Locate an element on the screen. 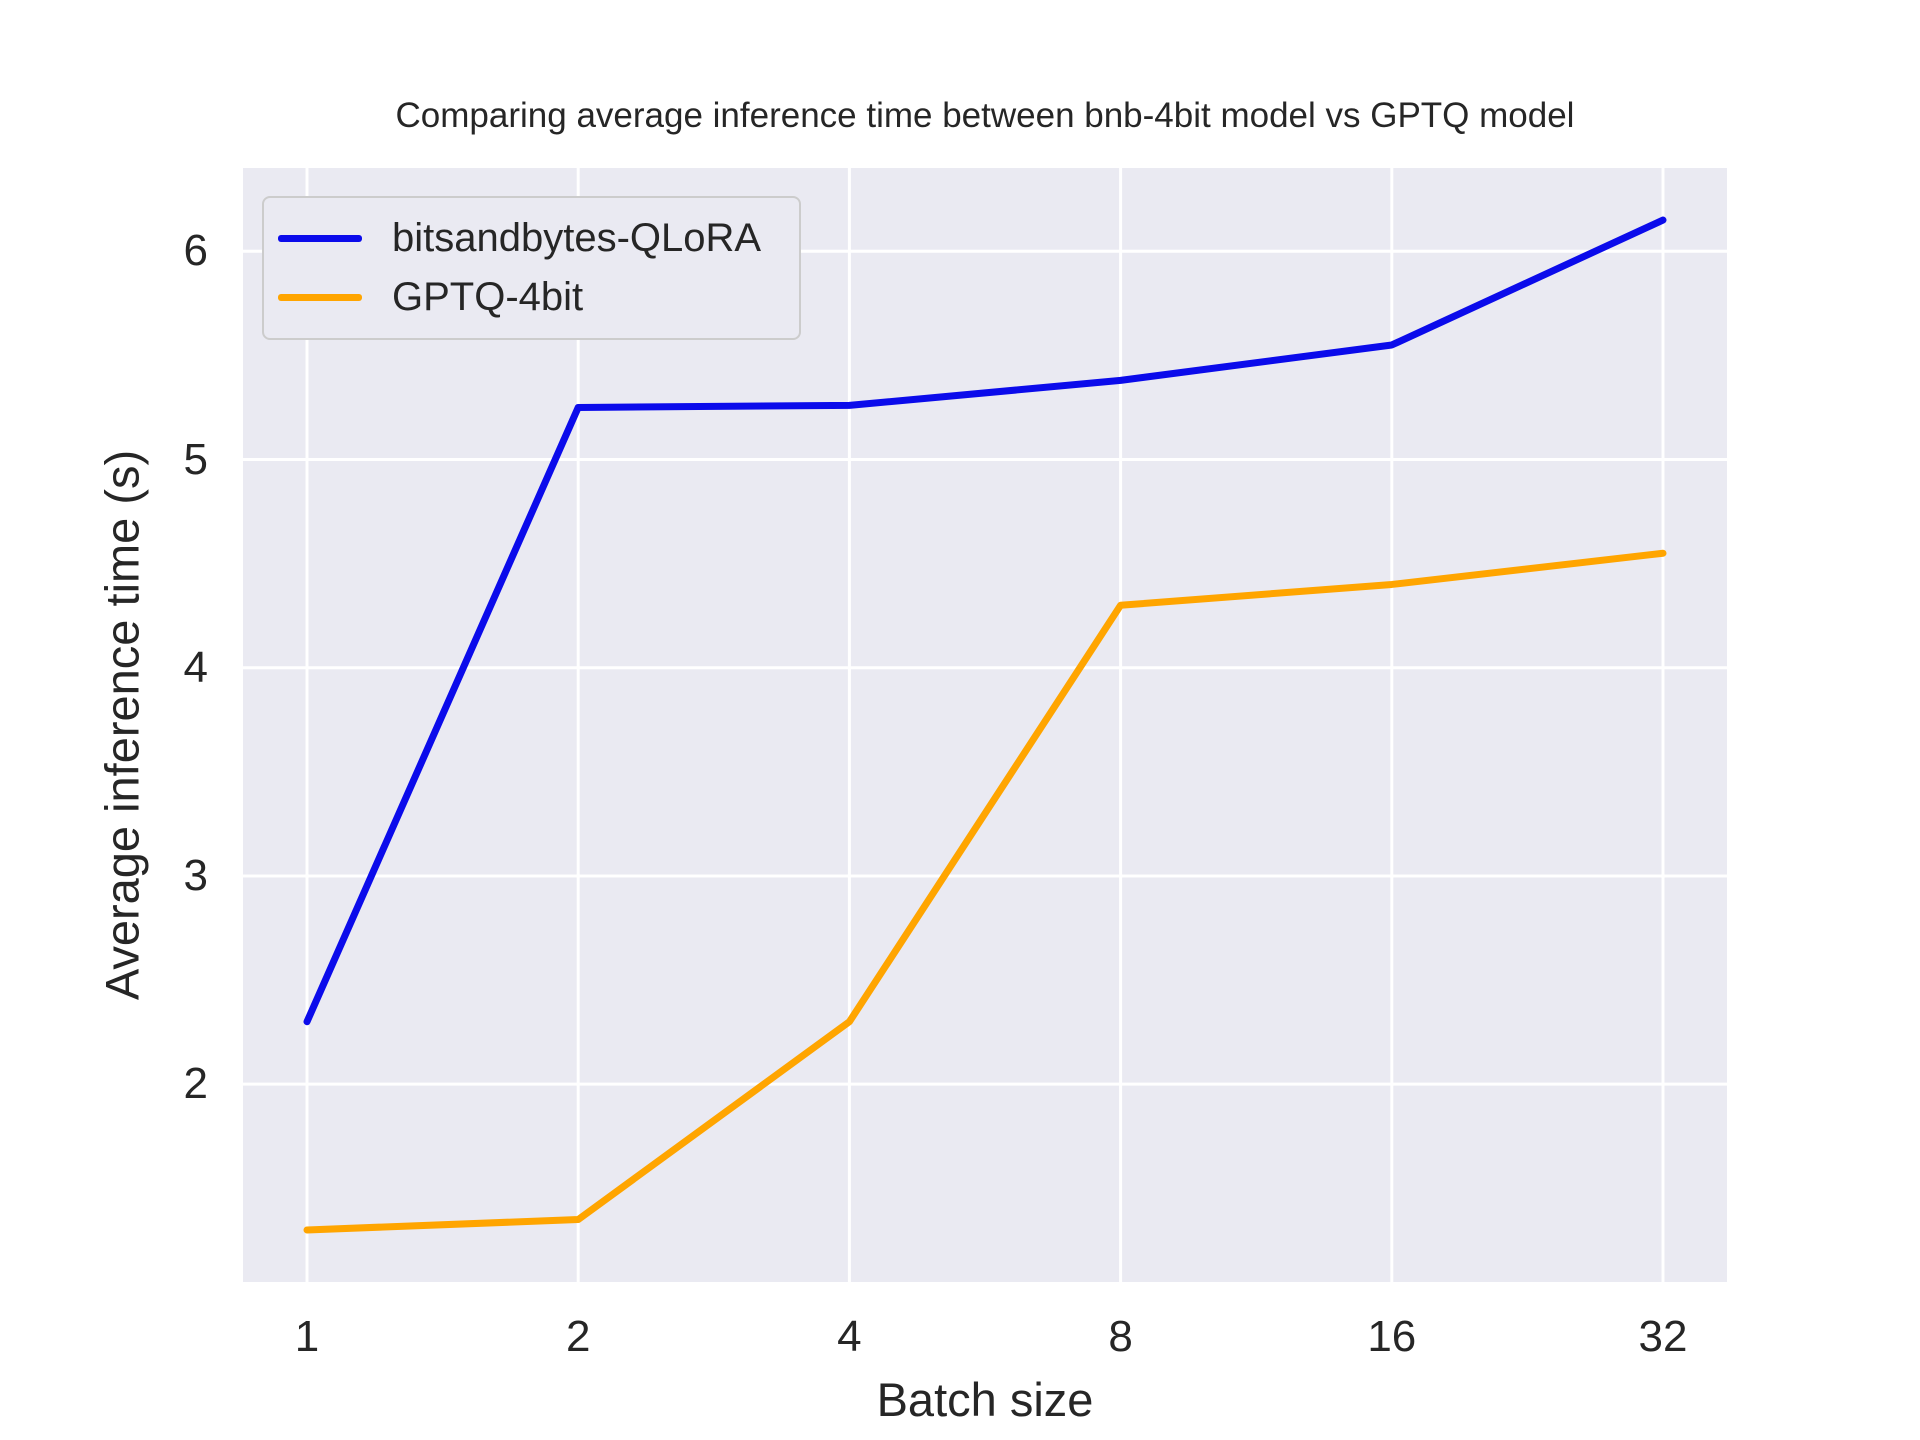  legend: bitsandbytes-QLoRA GPTQ-4bit is located at coordinates (532, 268).